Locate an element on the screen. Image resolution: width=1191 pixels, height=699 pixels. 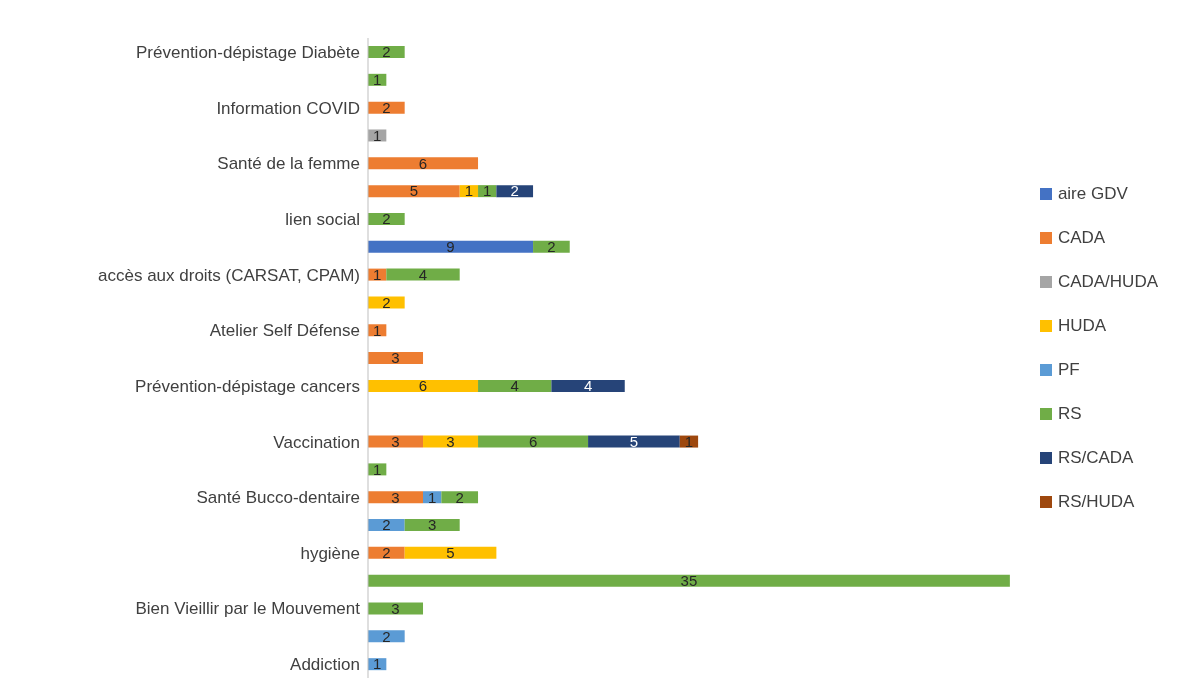
legend-label: RS/CADA is located at coordinates (1095, 458).